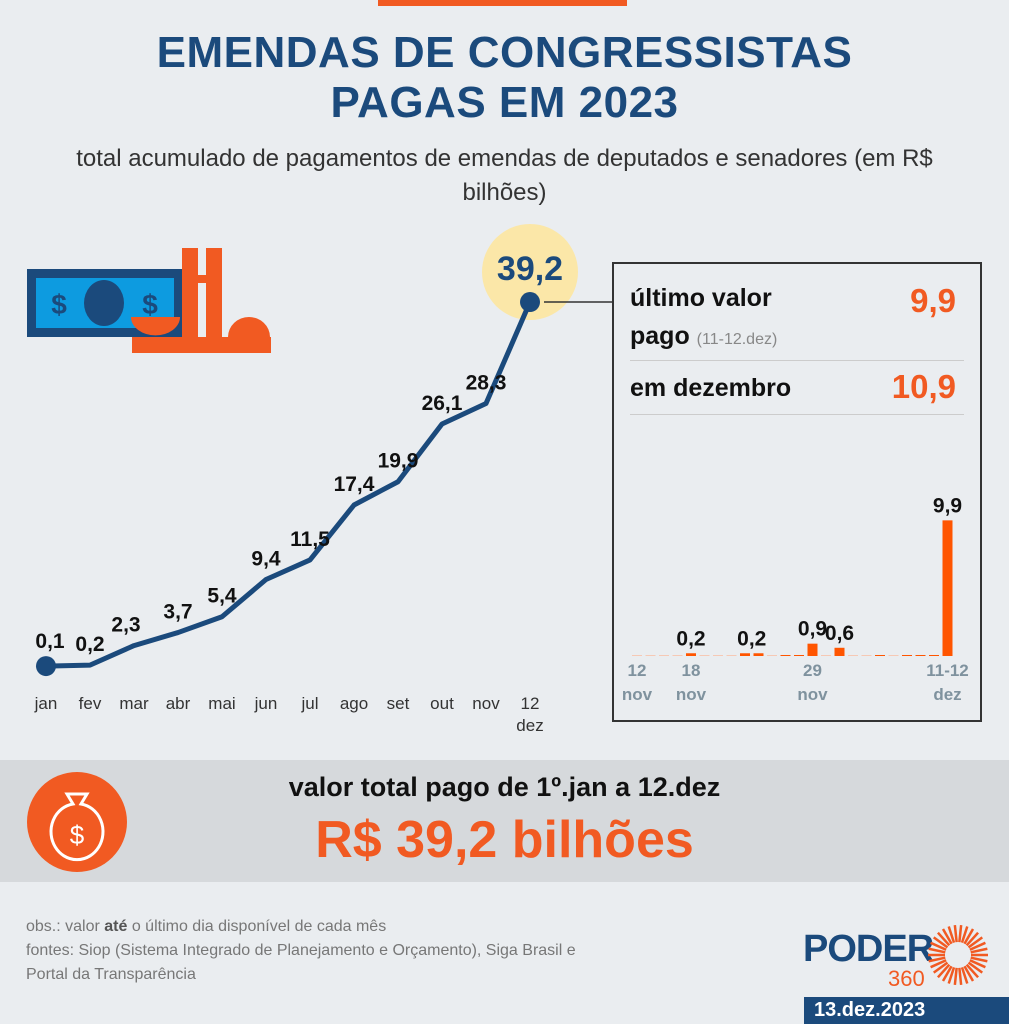  I want to click on data-label: 39,2, so click(530, 269).